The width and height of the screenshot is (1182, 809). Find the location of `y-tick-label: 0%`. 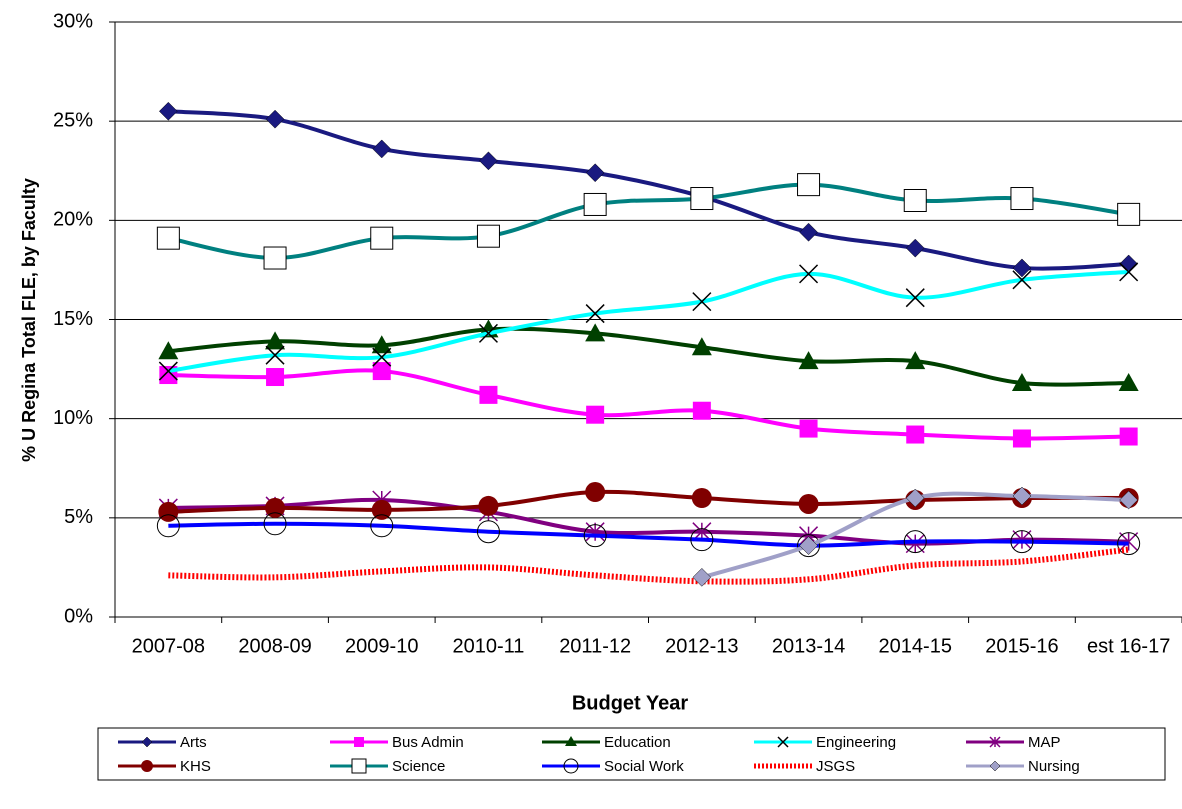

y-tick-label: 0% is located at coordinates (78, 616).